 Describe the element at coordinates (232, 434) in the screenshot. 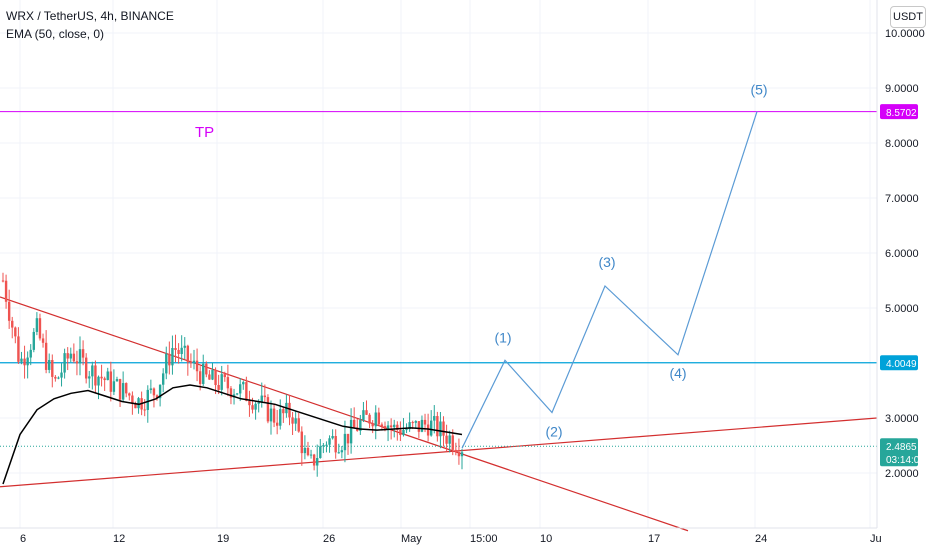

I see `ema-line` at that location.